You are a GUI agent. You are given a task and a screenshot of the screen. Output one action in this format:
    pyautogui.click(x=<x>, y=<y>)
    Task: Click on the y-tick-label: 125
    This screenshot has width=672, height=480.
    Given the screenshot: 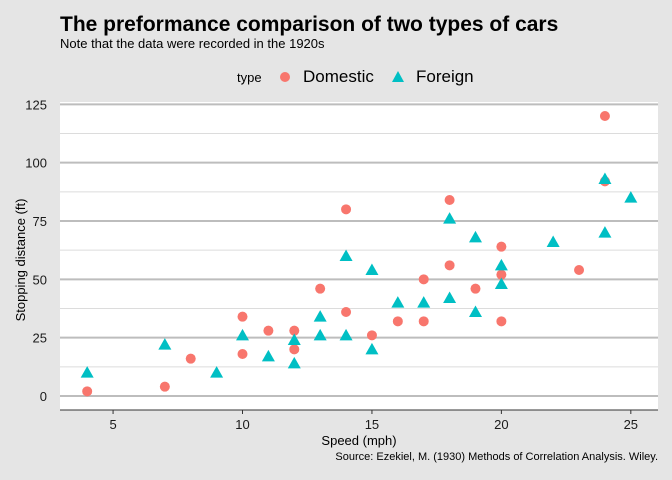 What is the action you would take?
    pyautogui.click(x=36, y=104)
    